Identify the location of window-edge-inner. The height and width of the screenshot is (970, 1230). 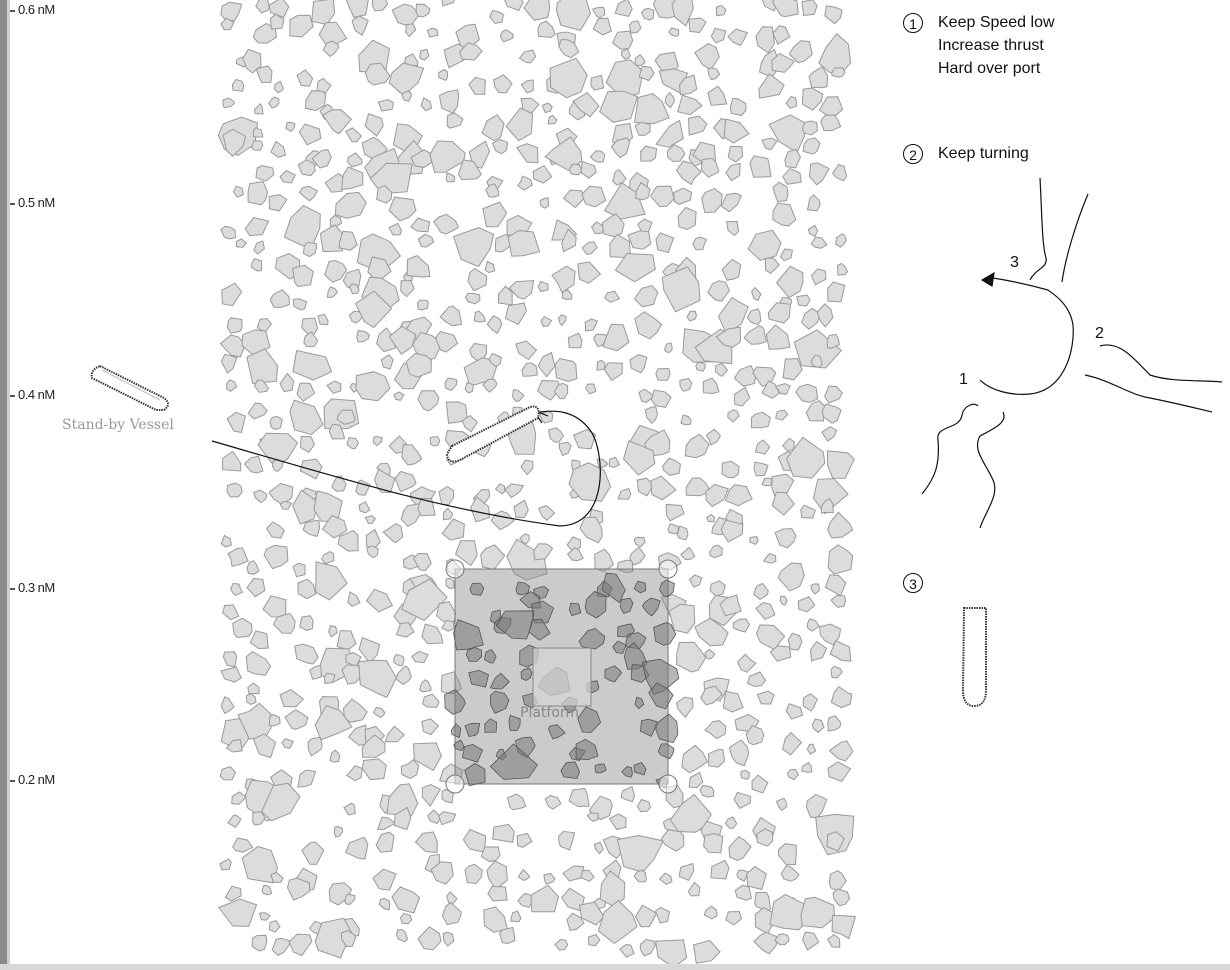
(8, 485).